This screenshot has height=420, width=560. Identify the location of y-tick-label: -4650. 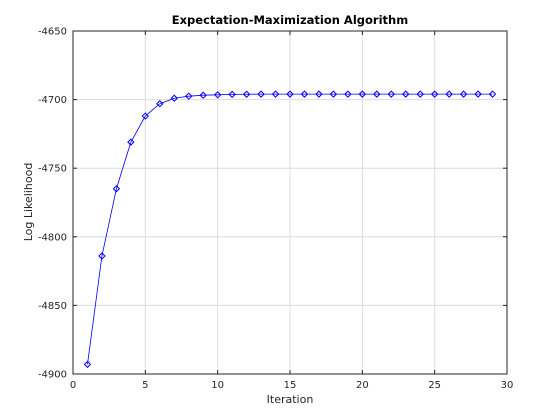
(52, 32).